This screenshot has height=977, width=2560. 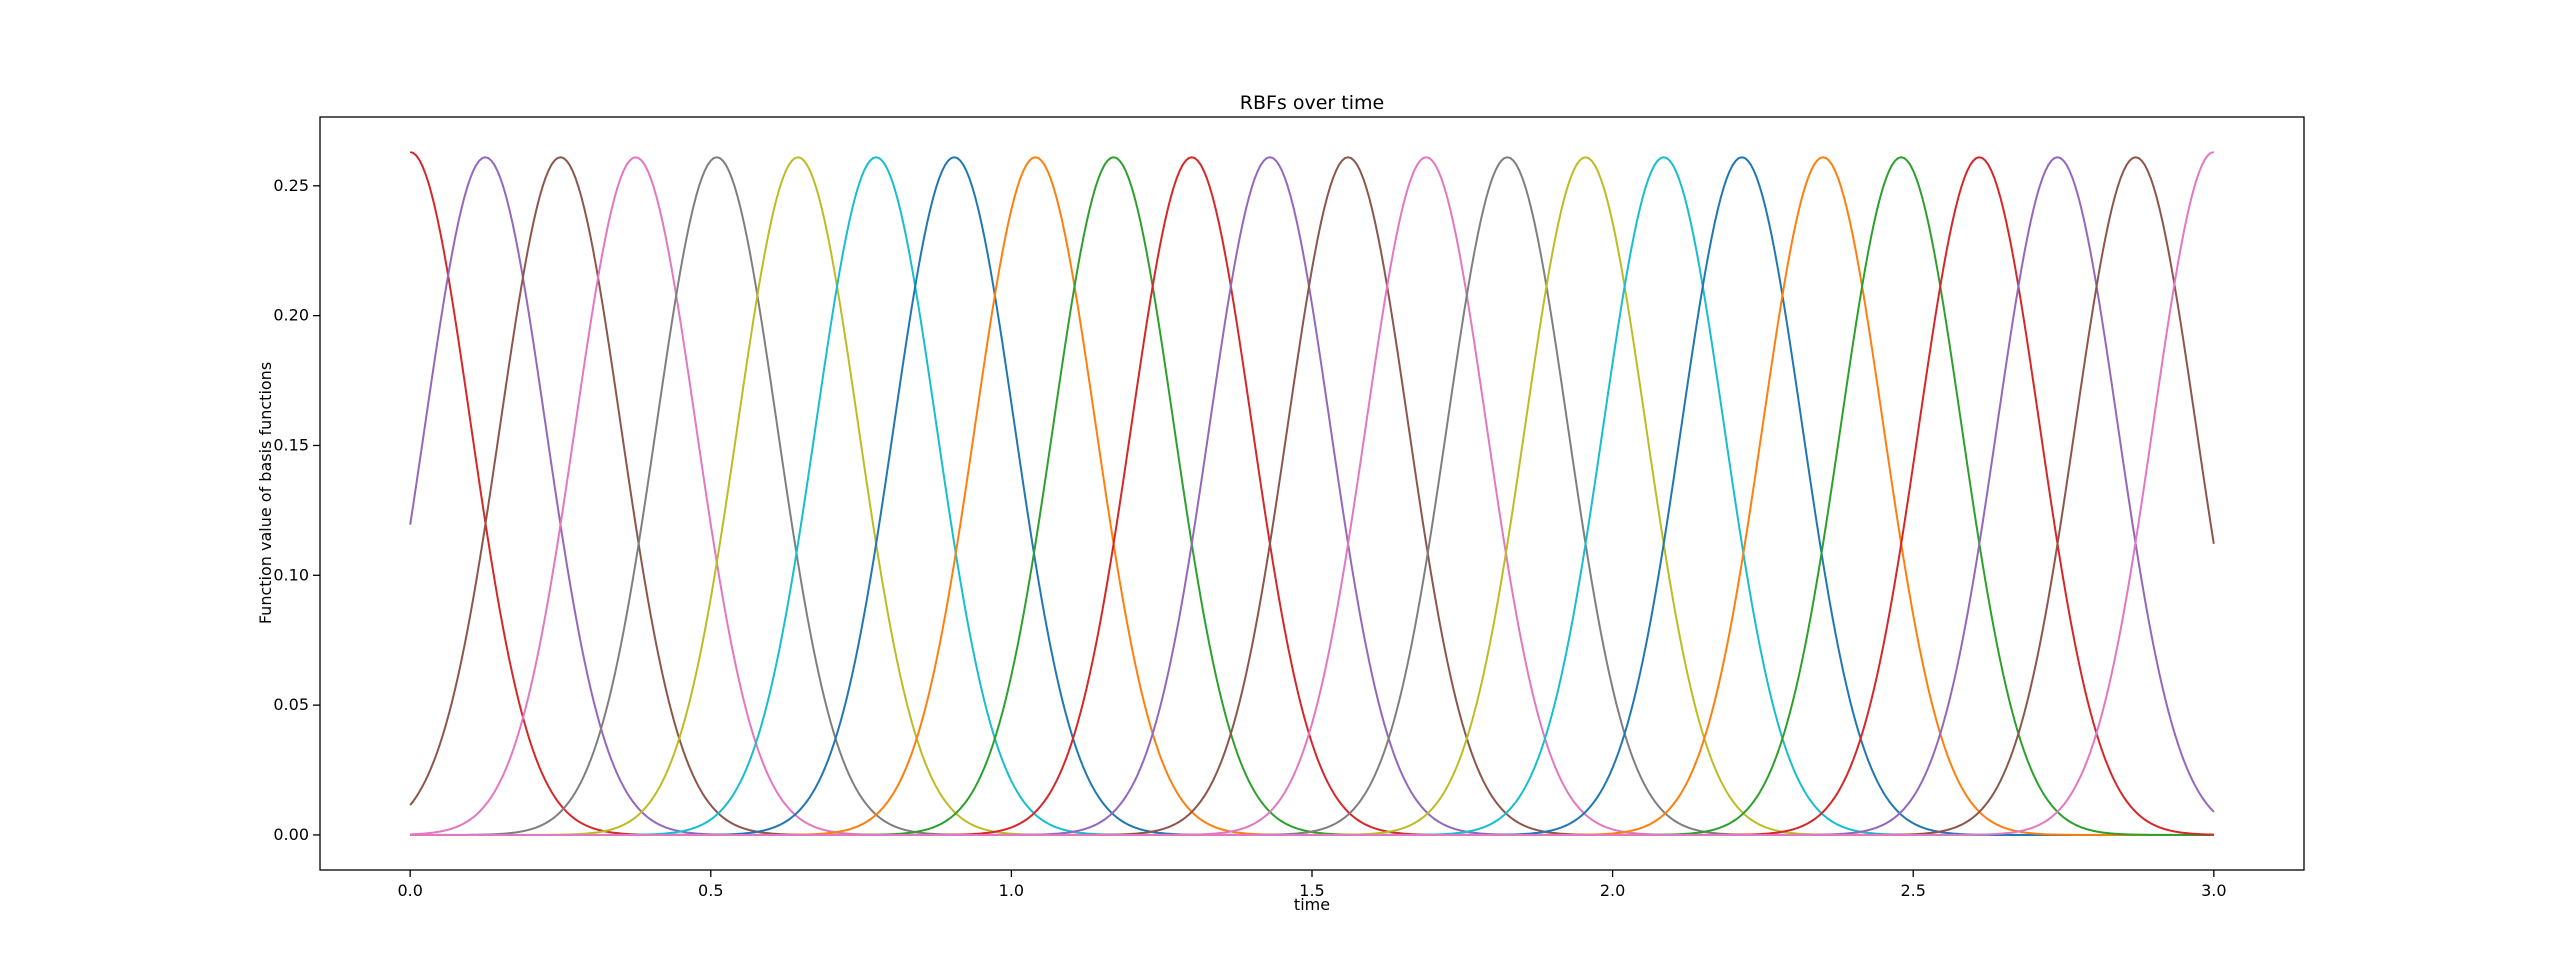 I want to click on x-tick-label: 2.0, so click(x=1612, y=890).